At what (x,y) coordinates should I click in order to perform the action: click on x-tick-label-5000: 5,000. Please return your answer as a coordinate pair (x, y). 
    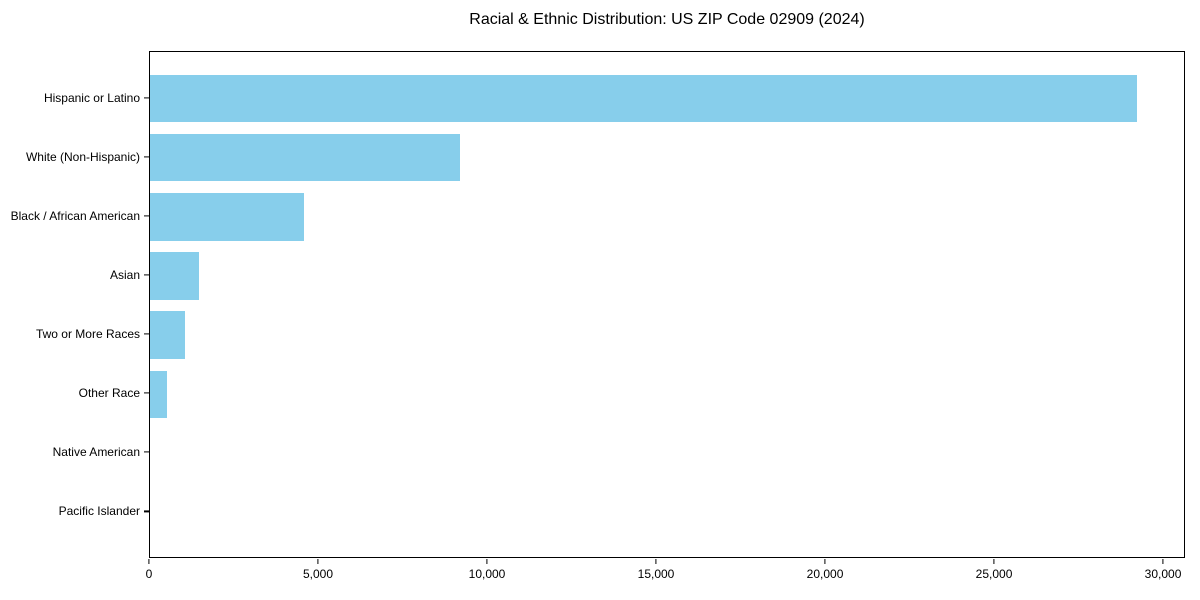
    Looking at the image, I should click on (318, 574).